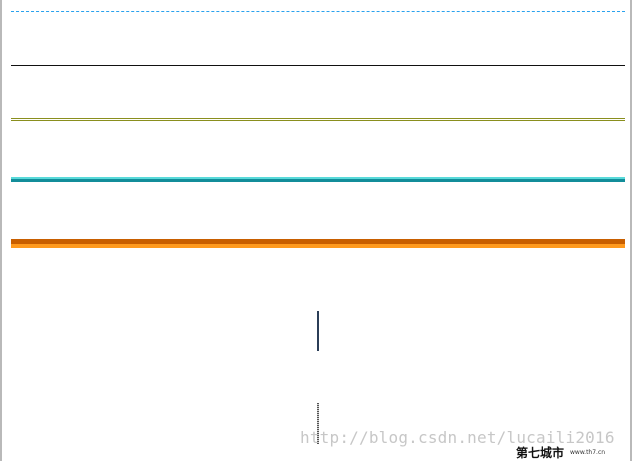 This screenshot has height=461, width=632. What do you see at coordinates (631, 230) in the screenshot?
I see `window-right-border` at bounding box center [631, 230].